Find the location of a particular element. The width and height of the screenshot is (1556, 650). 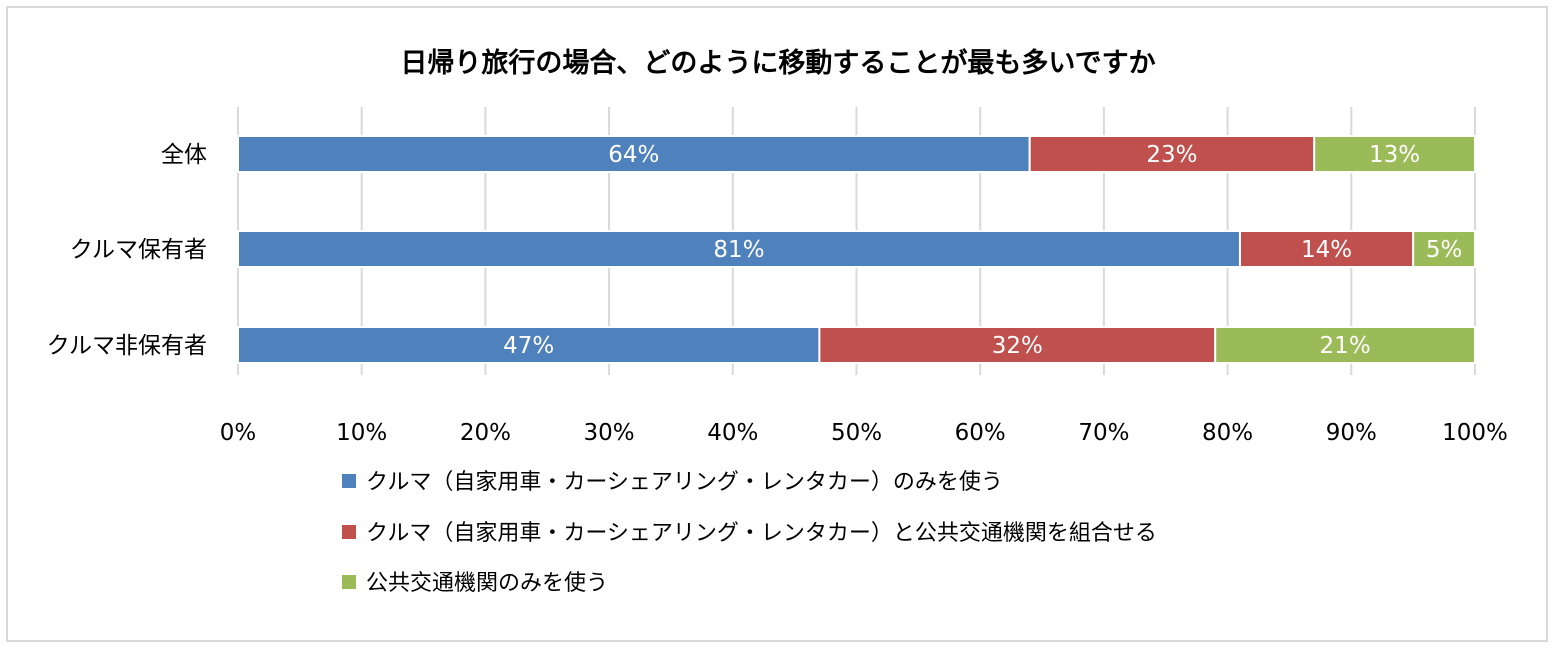

data-label: 14% is located at coordinates (1326, 250).